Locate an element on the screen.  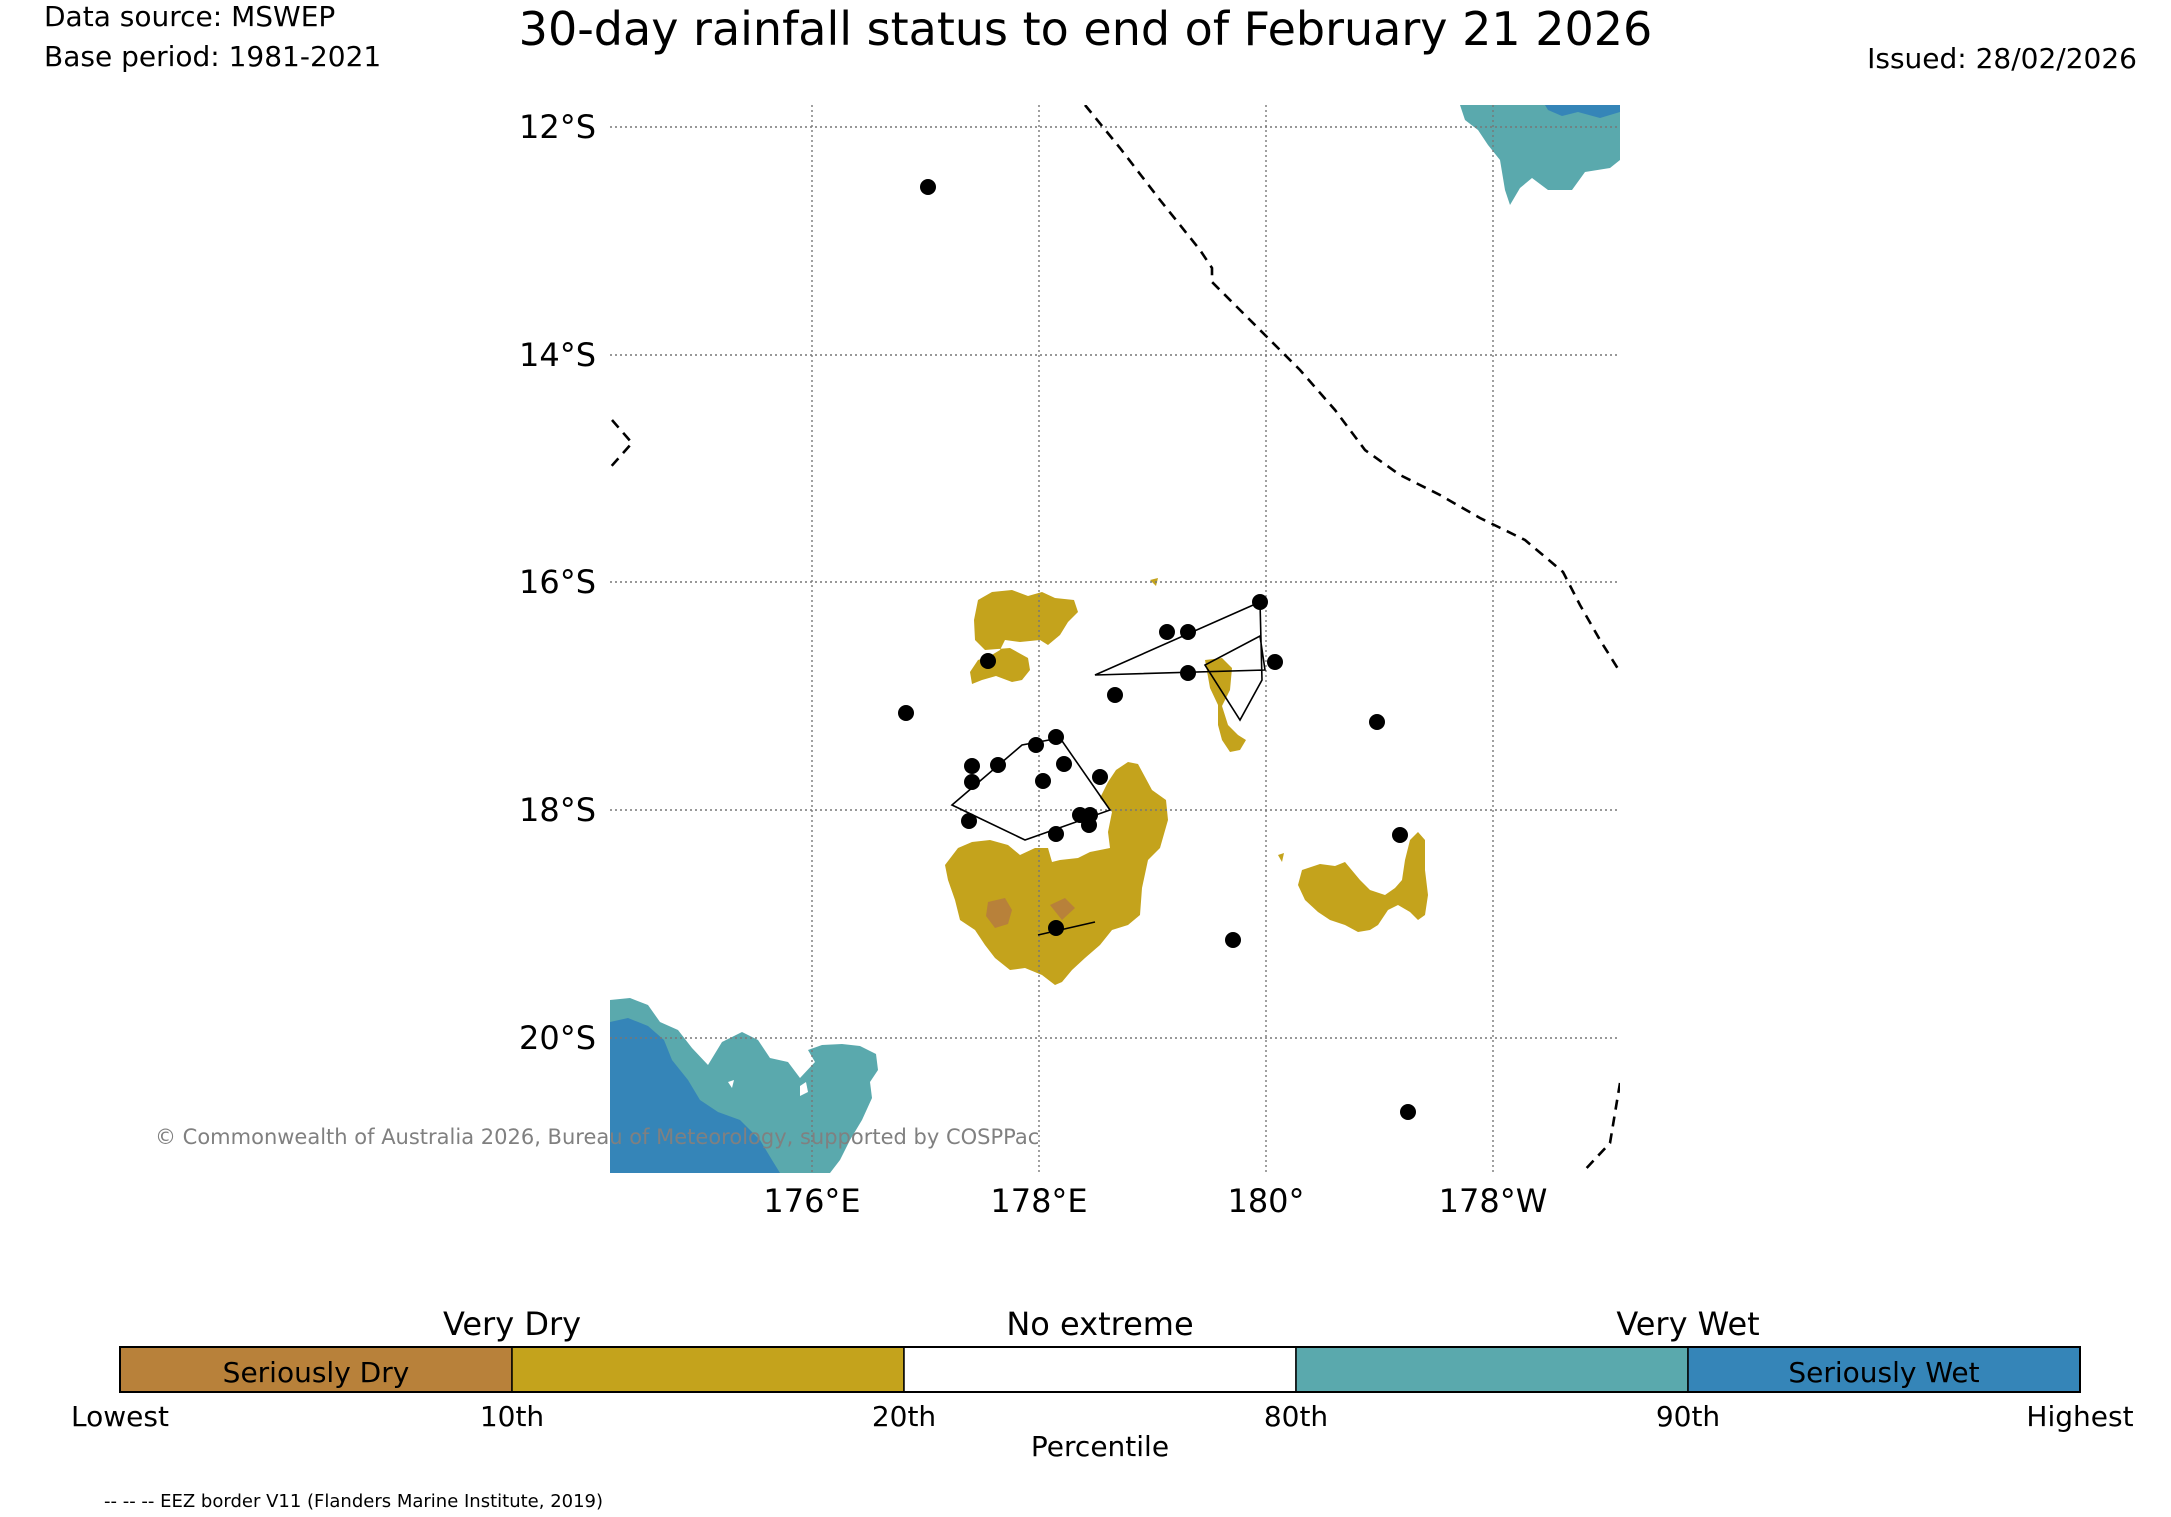
legend-tick-label: 20th is located at coordinates (904, 1416).